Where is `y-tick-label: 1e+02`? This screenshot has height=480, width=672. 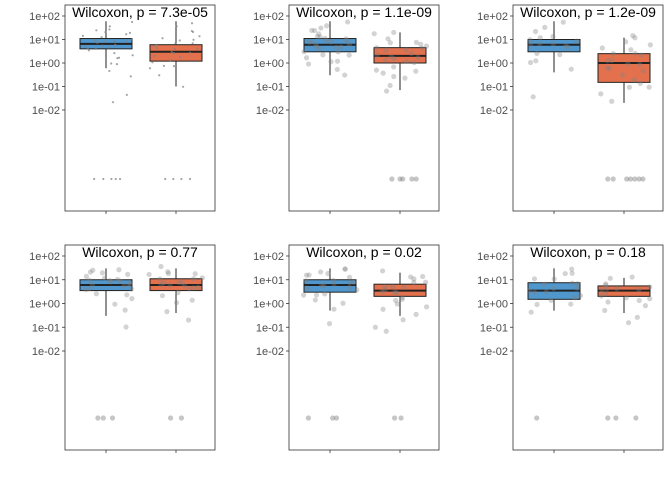 y-tick-label: 1e+02 is located at coordinates (268, 257).